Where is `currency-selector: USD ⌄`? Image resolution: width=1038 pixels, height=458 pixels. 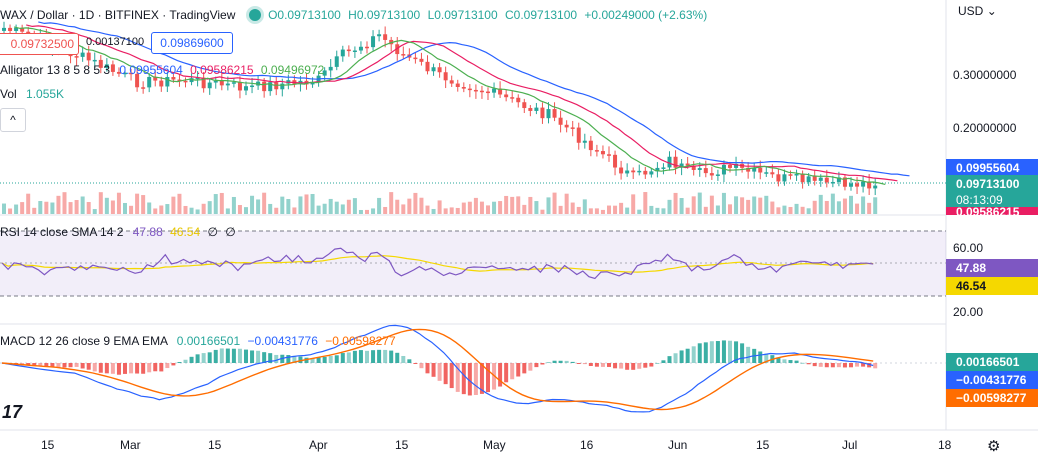 currency-selector: USD ⌄ is located at coordinates (977, 11).